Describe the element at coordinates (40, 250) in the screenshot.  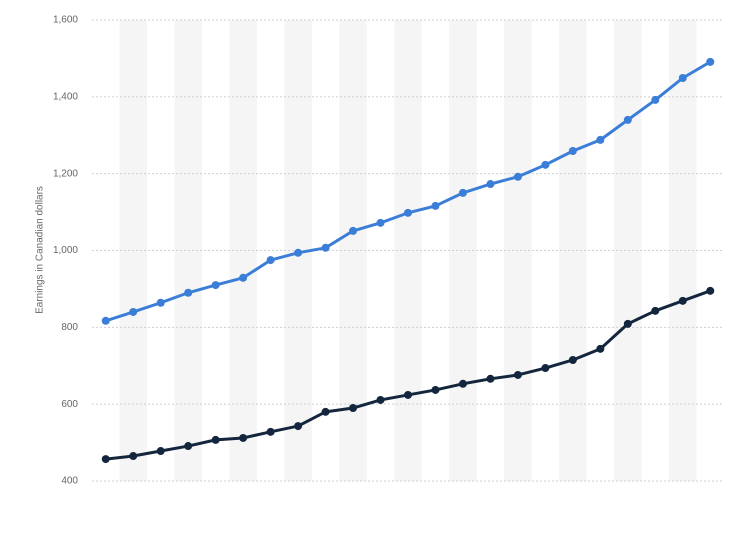
I see `y-axis-label: Earnings in Canadian dollars` at that location.